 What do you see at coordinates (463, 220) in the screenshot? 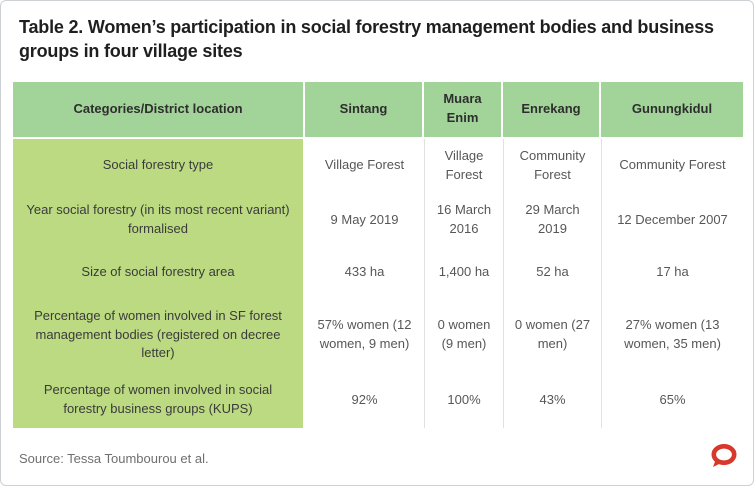
I see `data-cell: 16 March 2016` at bounding box center [463, 220].